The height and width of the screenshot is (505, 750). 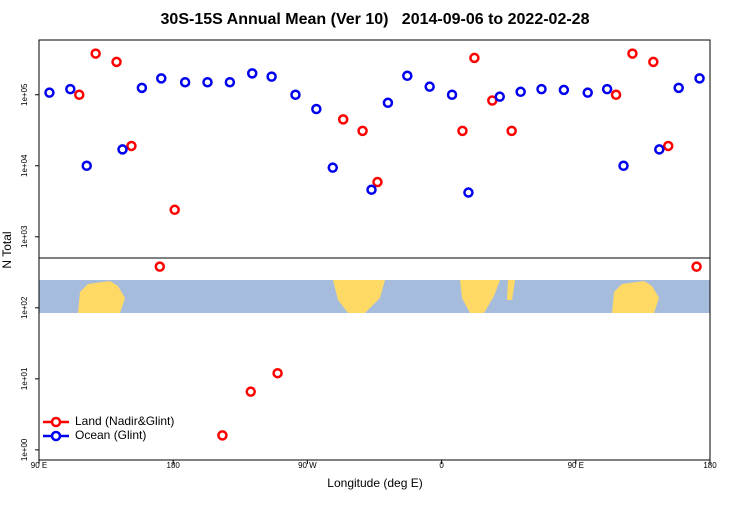 What do you see at coordinates (124, 421) in the screenshot?
I see `legend-label: Land (Nadir&Glint)` at bounding box center [124, 421].